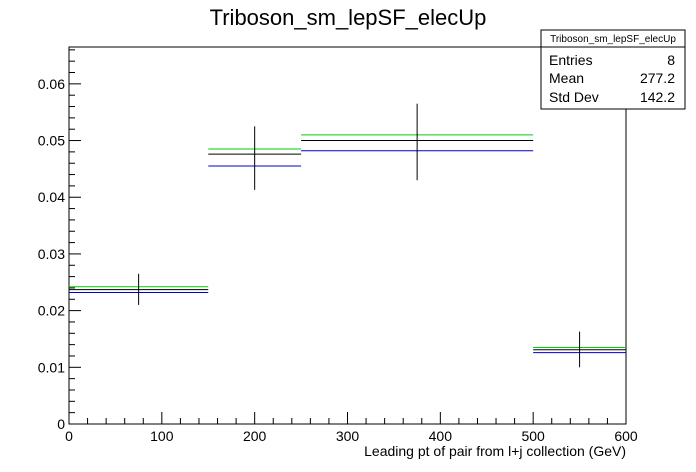 The width and height of the screenshot is (696, 472). I want to click on y-tick-label: 0.04, so click(51, 197).